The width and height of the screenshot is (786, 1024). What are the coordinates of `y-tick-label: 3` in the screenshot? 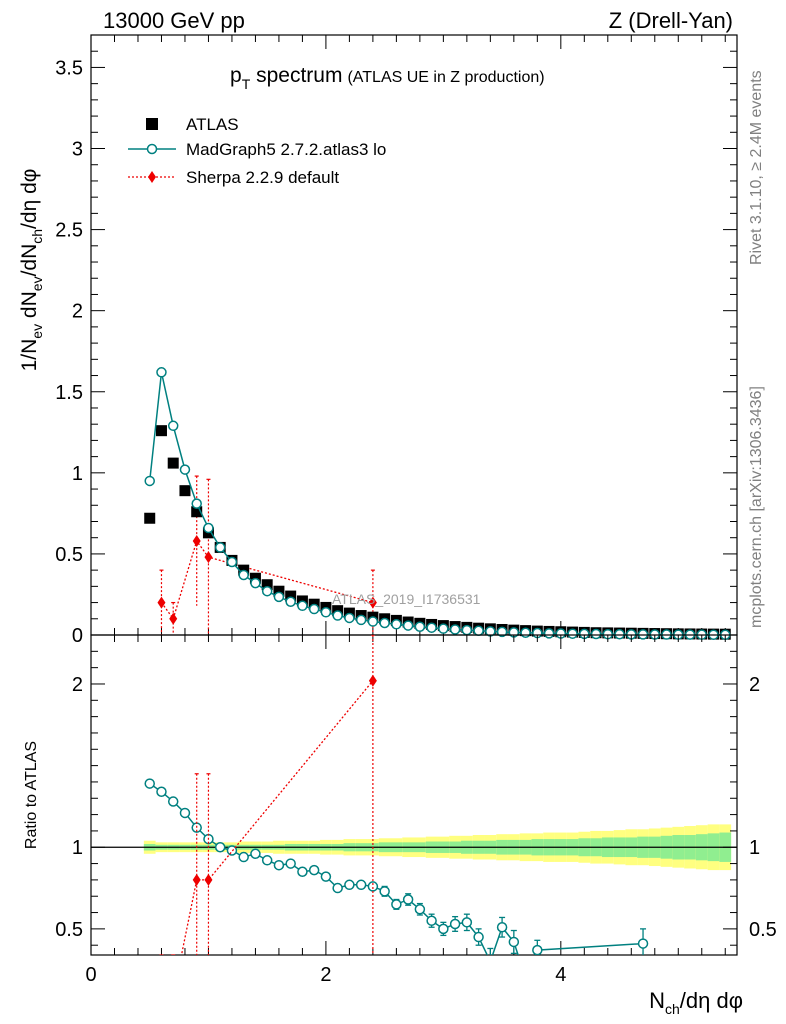 It's located at (77, 150).